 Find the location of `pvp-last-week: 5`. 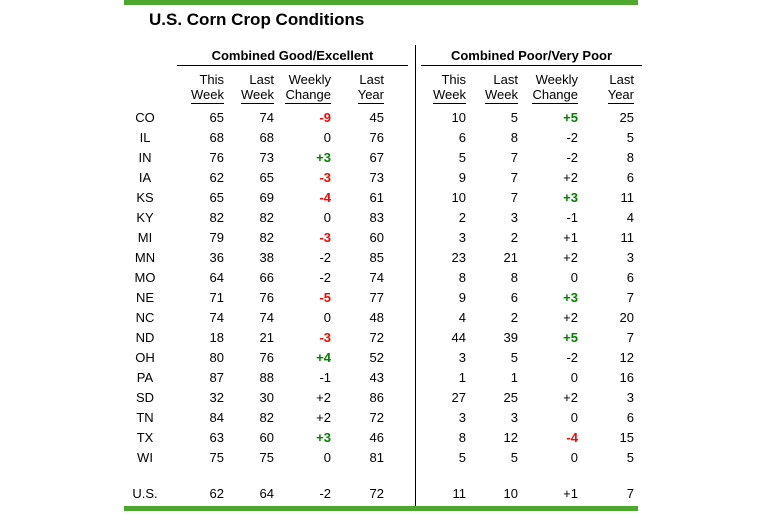

pvp-last-week: 5 is located at coordinates (514, 117).